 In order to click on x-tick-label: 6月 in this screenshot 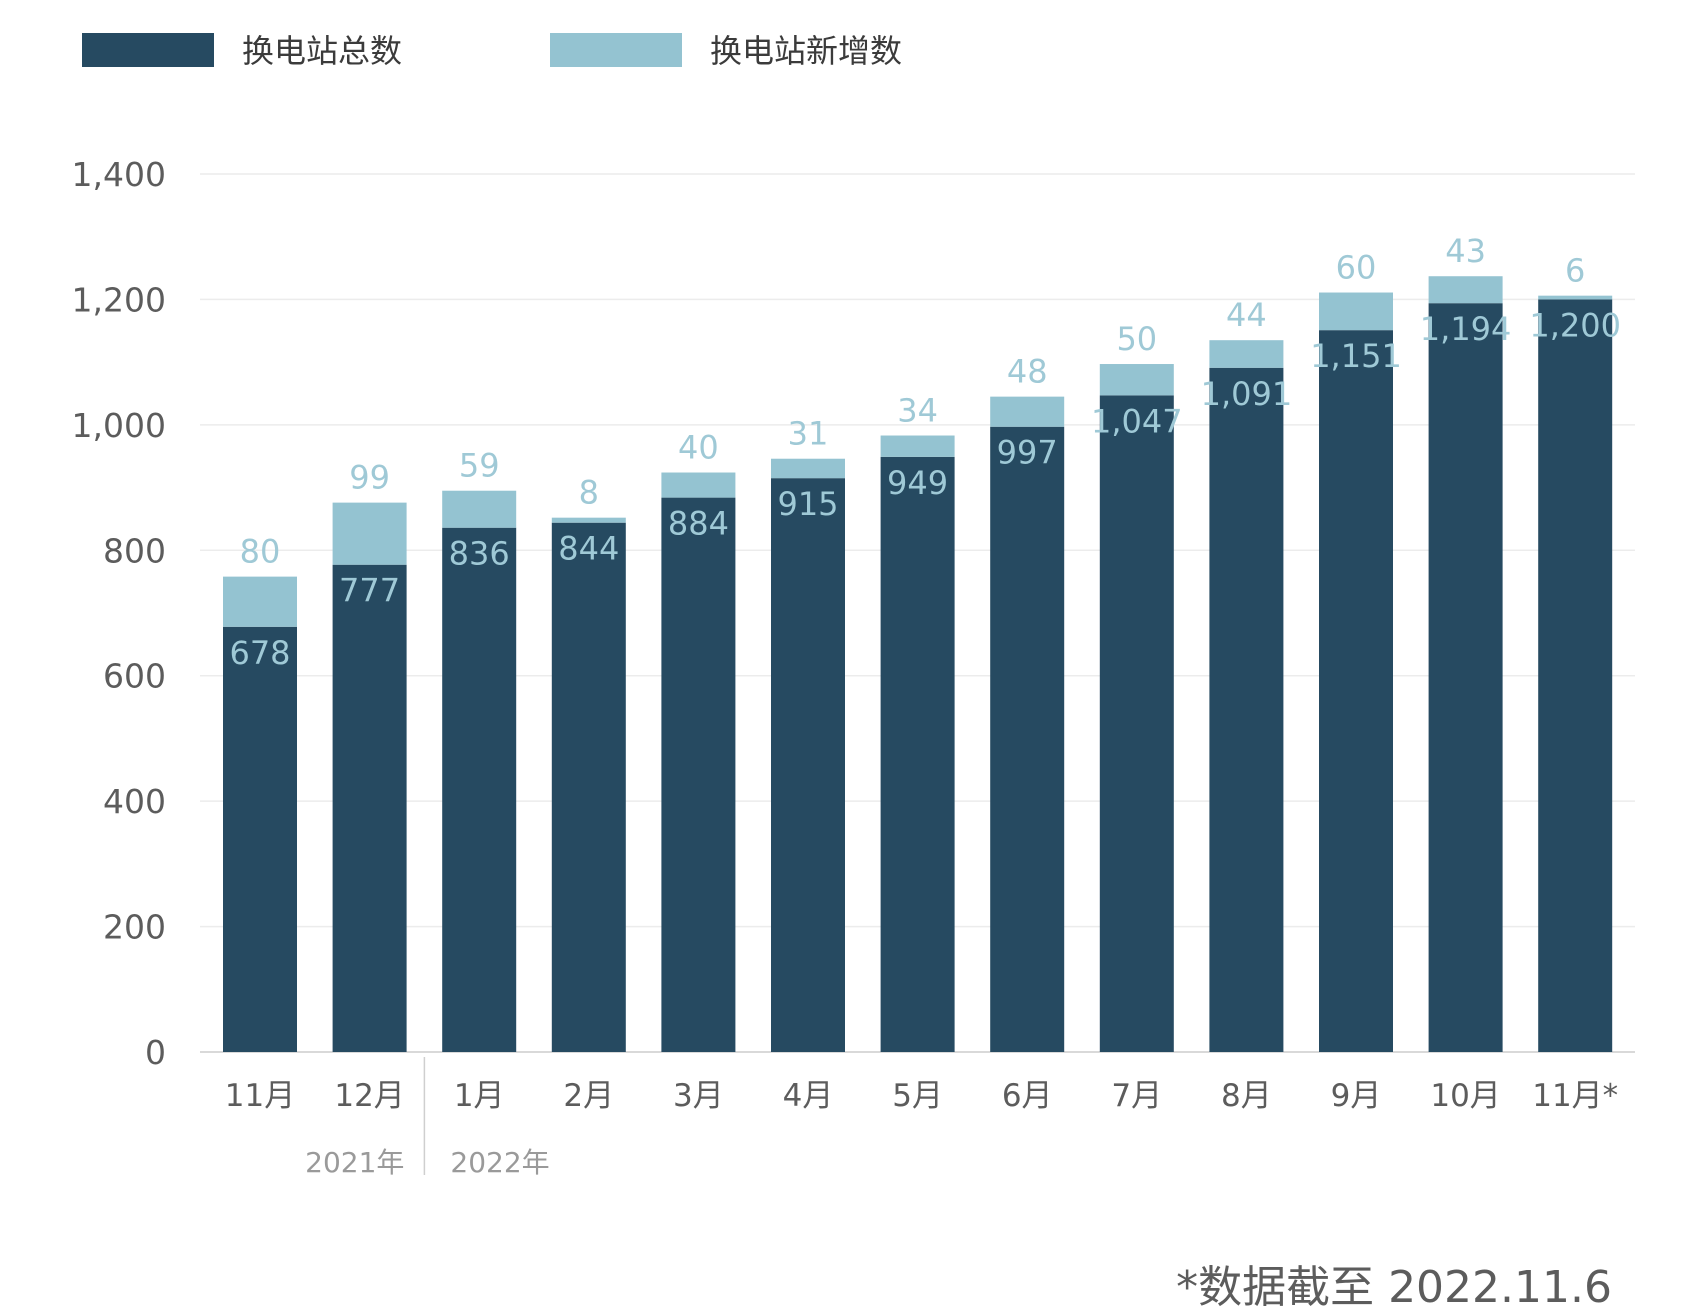, I will do `click(1027, 1096)`.